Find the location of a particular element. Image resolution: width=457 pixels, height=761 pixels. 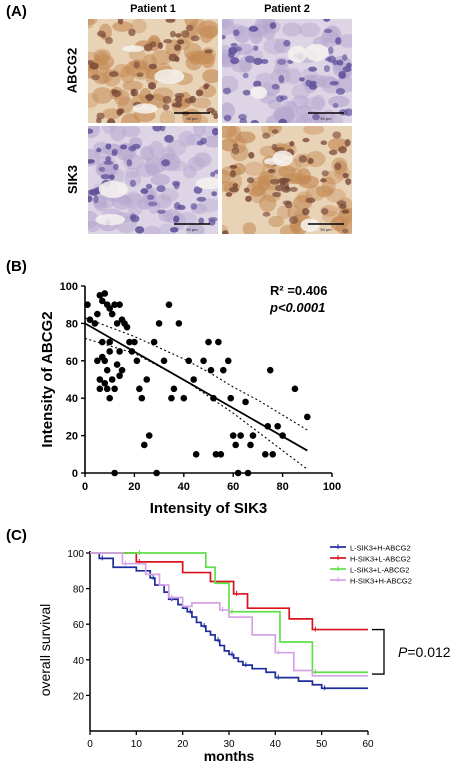

p-value-label: p<0.0001 is located at coordinates (297, 307).